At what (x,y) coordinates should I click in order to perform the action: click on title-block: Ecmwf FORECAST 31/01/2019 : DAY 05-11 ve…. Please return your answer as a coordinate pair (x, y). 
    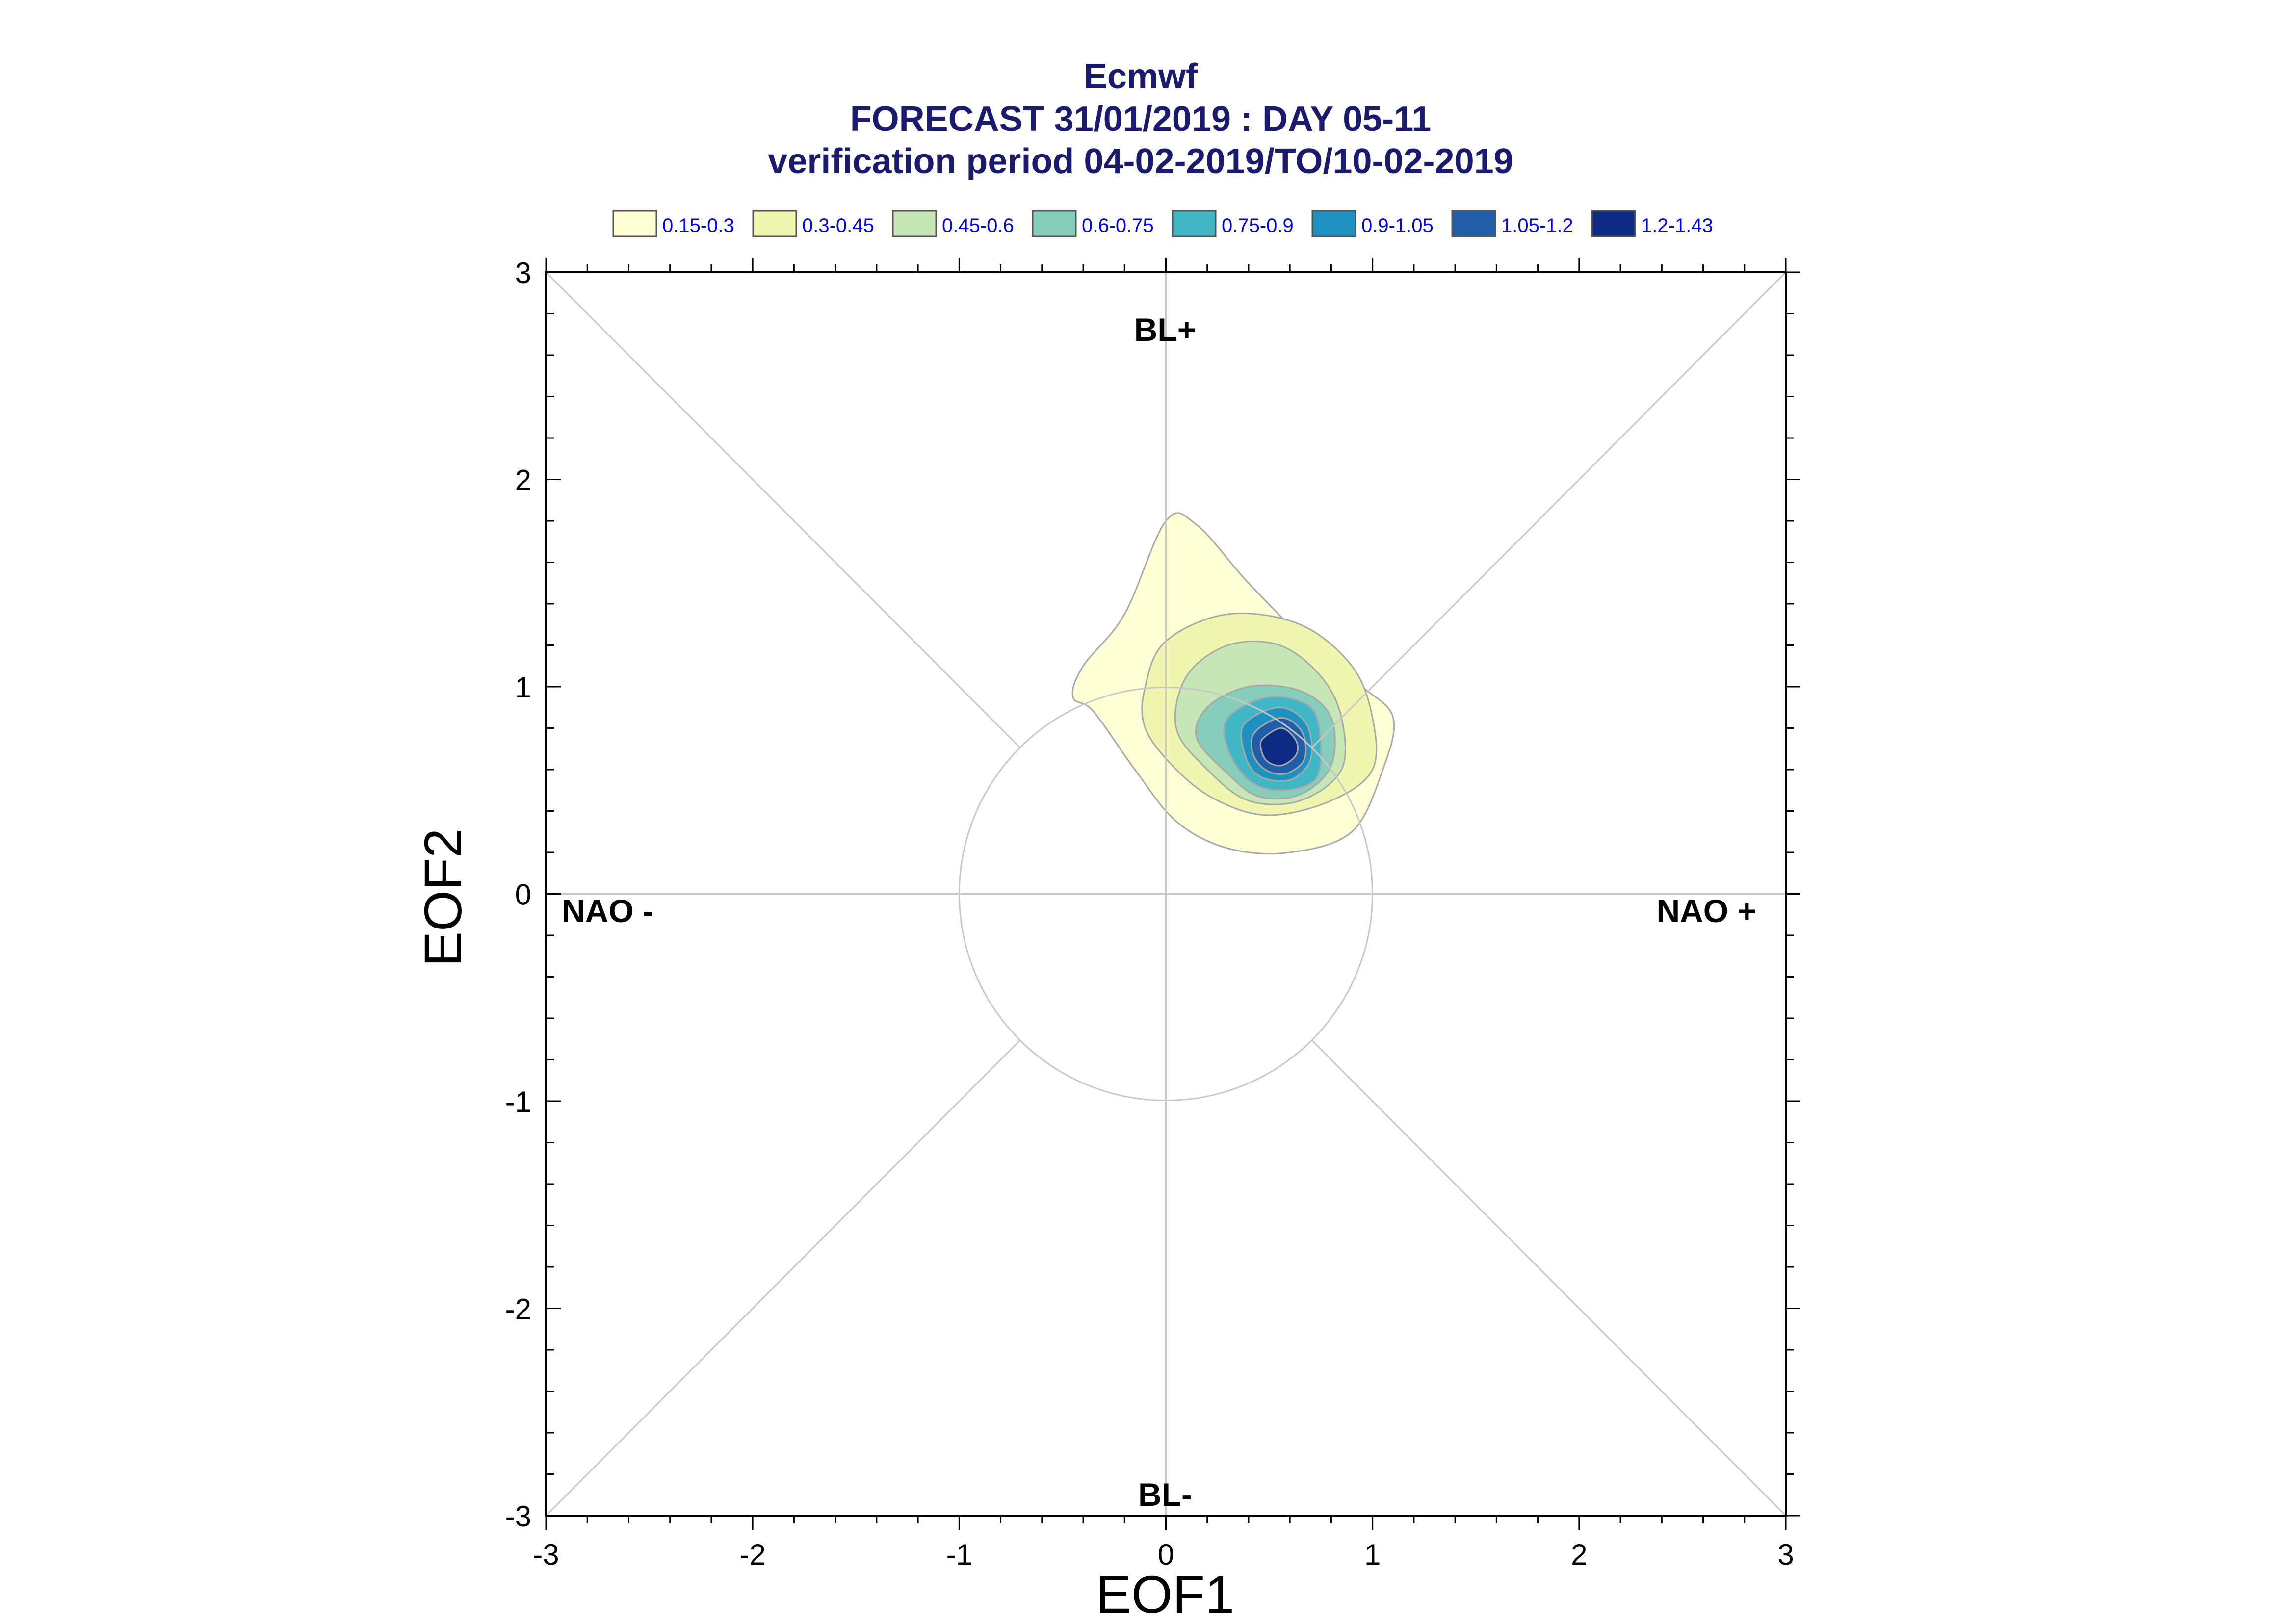
    Looking at the image, I should click on (1141, 119).